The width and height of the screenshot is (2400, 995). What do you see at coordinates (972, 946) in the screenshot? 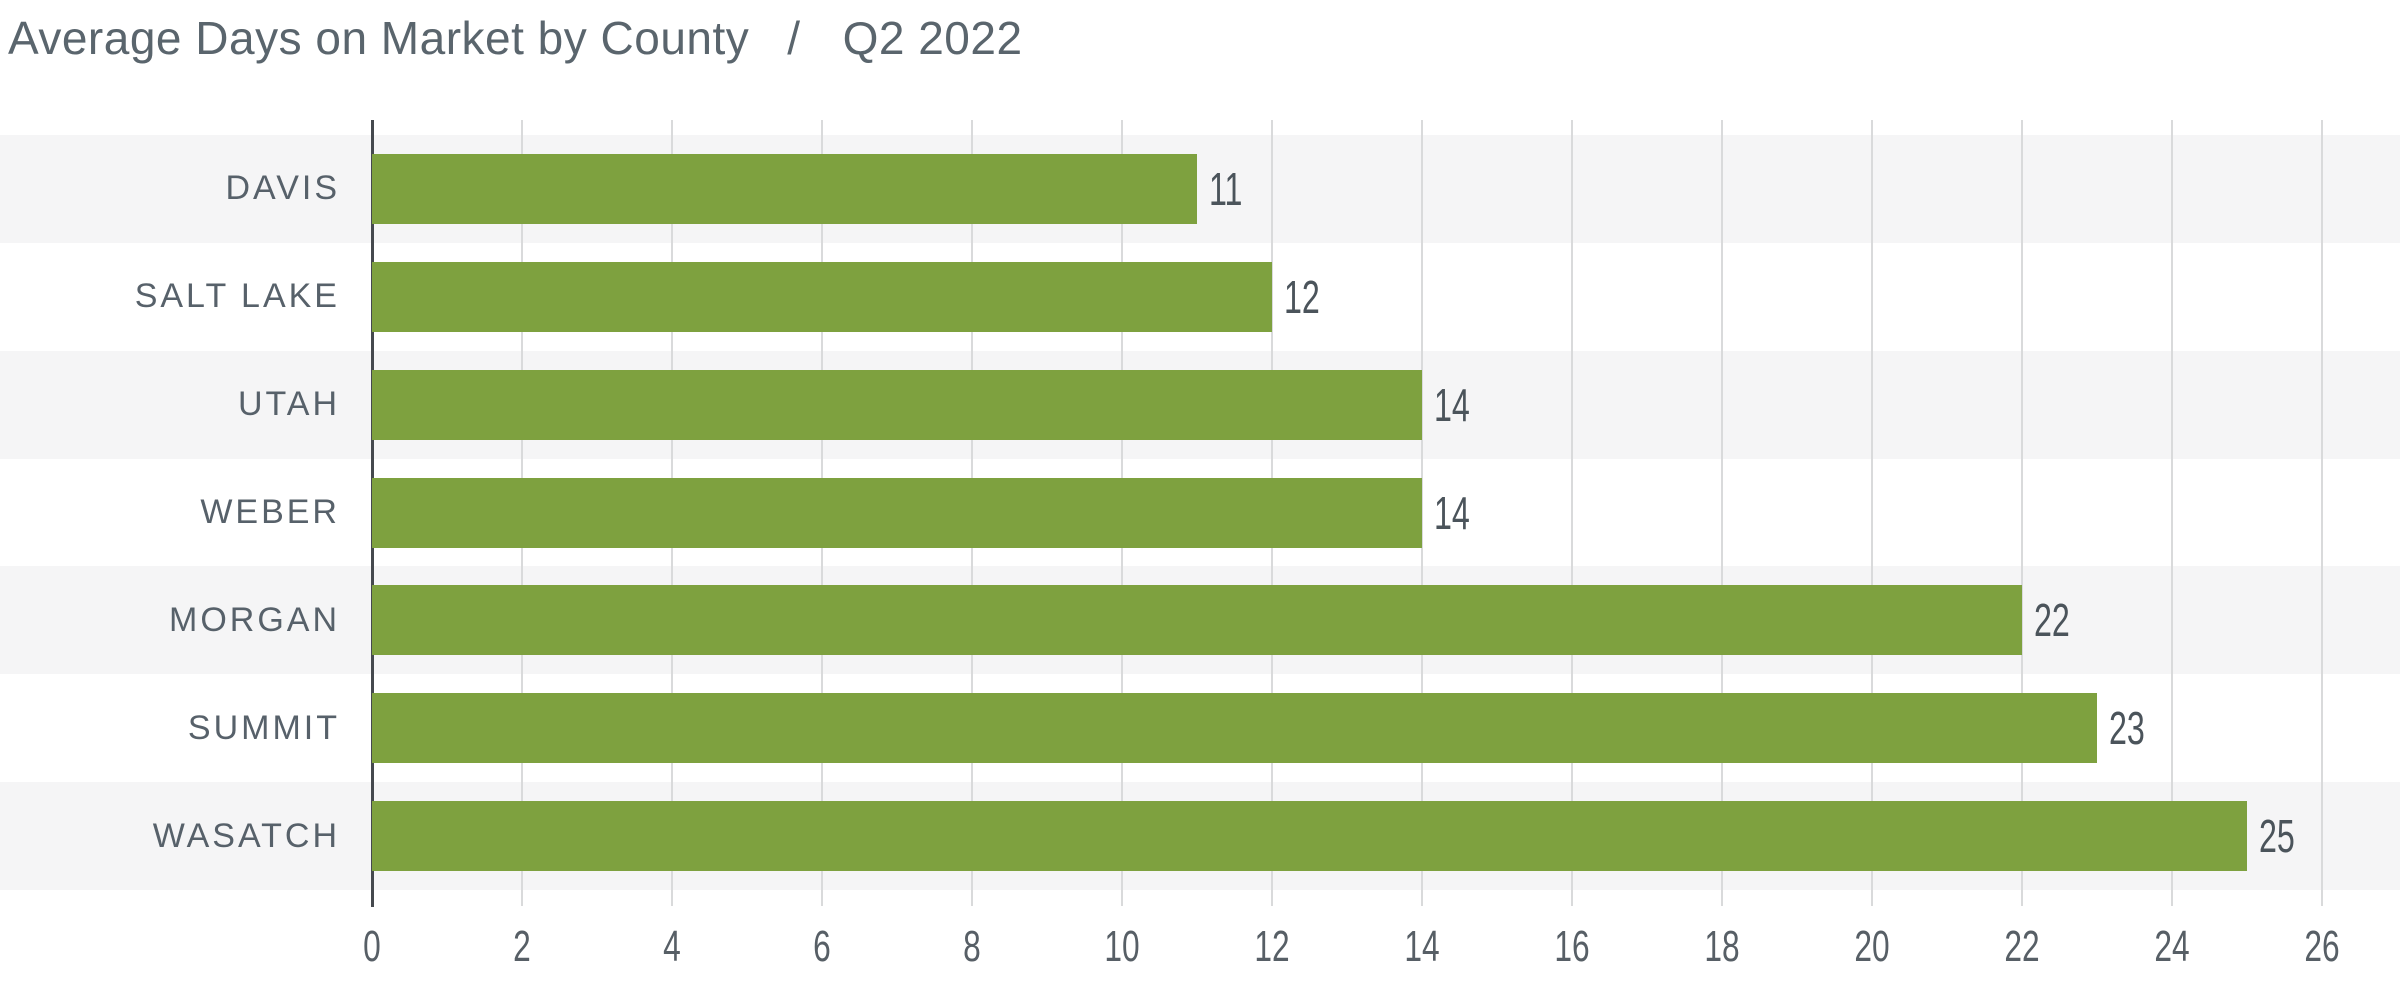
I see `x-tick-label: 8` at bounding box center [972, 946].